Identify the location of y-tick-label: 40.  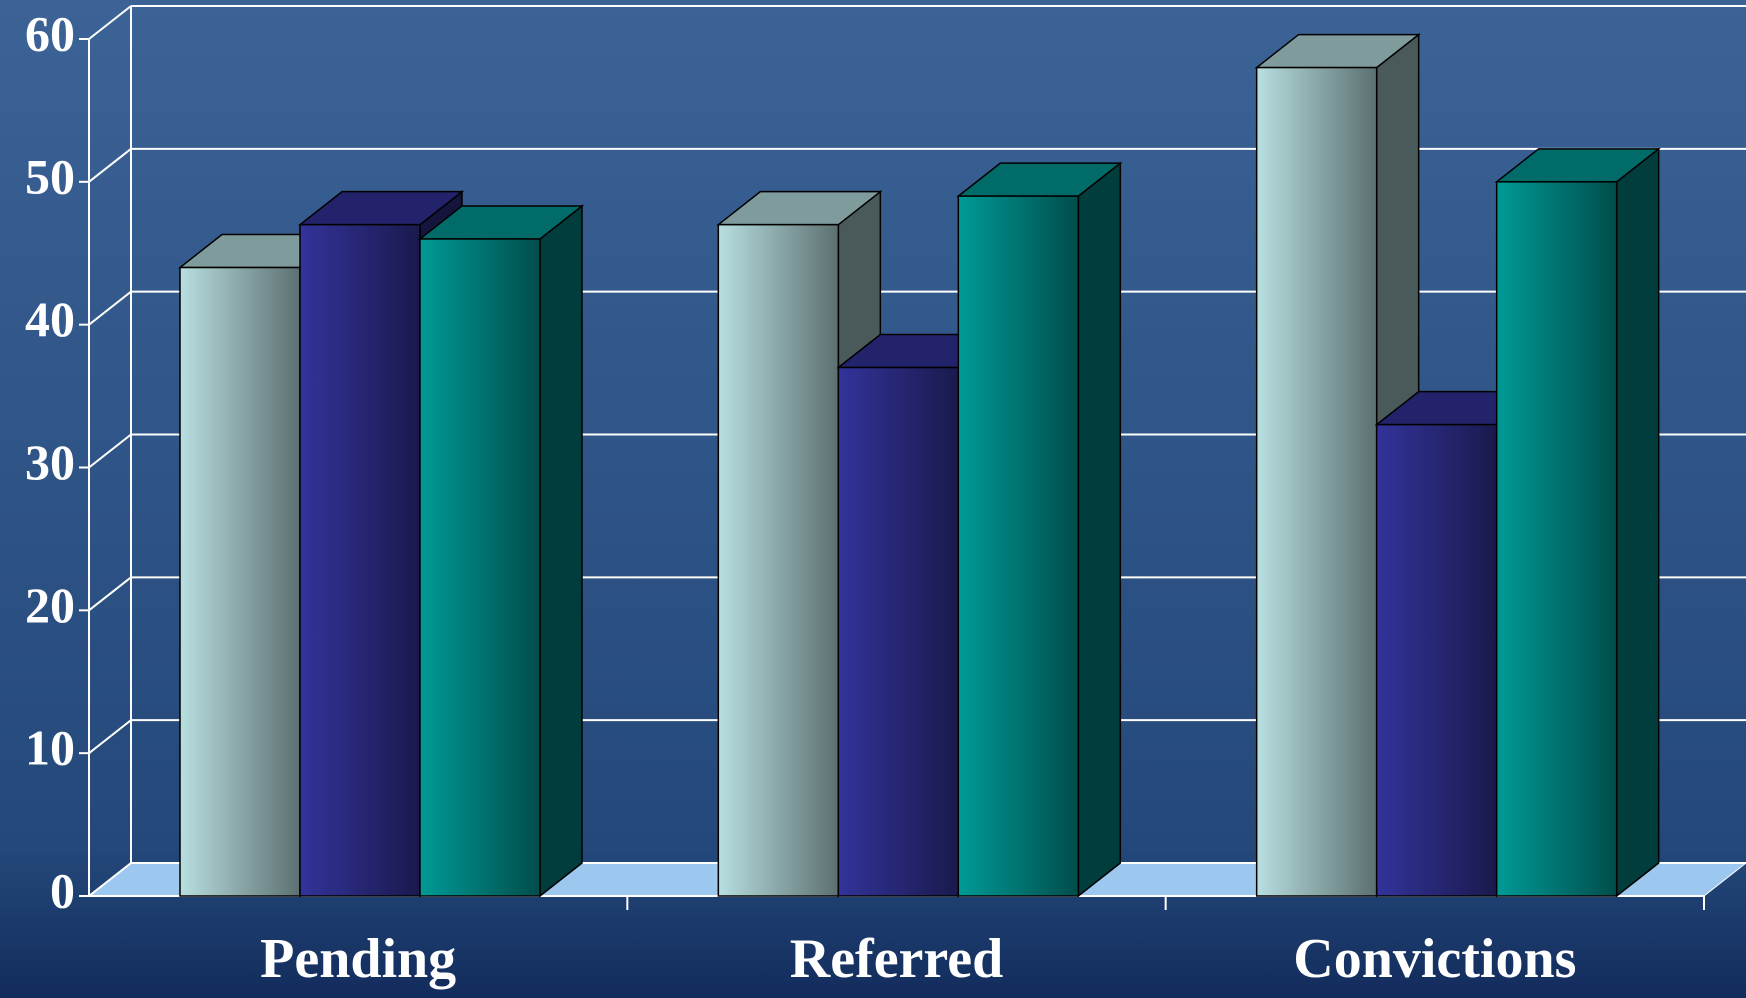
(50, 319).